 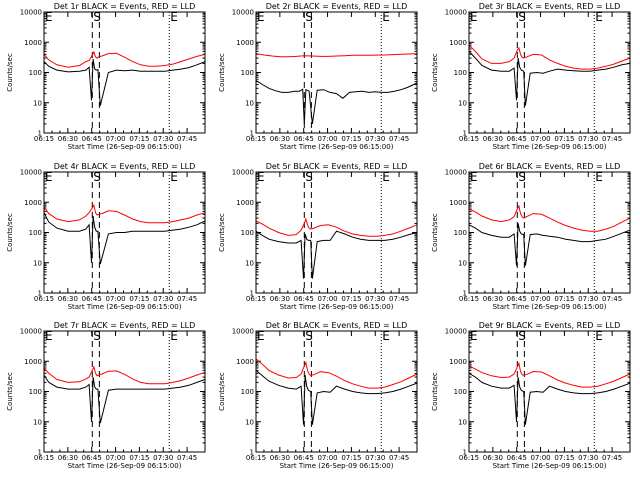 I want to click on panel-title: Det 7r BLACK = Events, RED = LLD, so click(x=125, y=325).